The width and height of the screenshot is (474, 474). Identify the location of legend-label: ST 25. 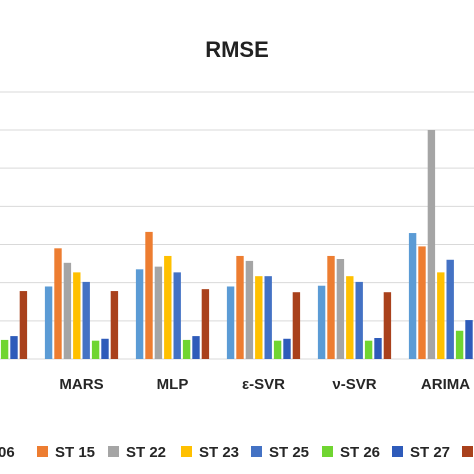
(289, 452).